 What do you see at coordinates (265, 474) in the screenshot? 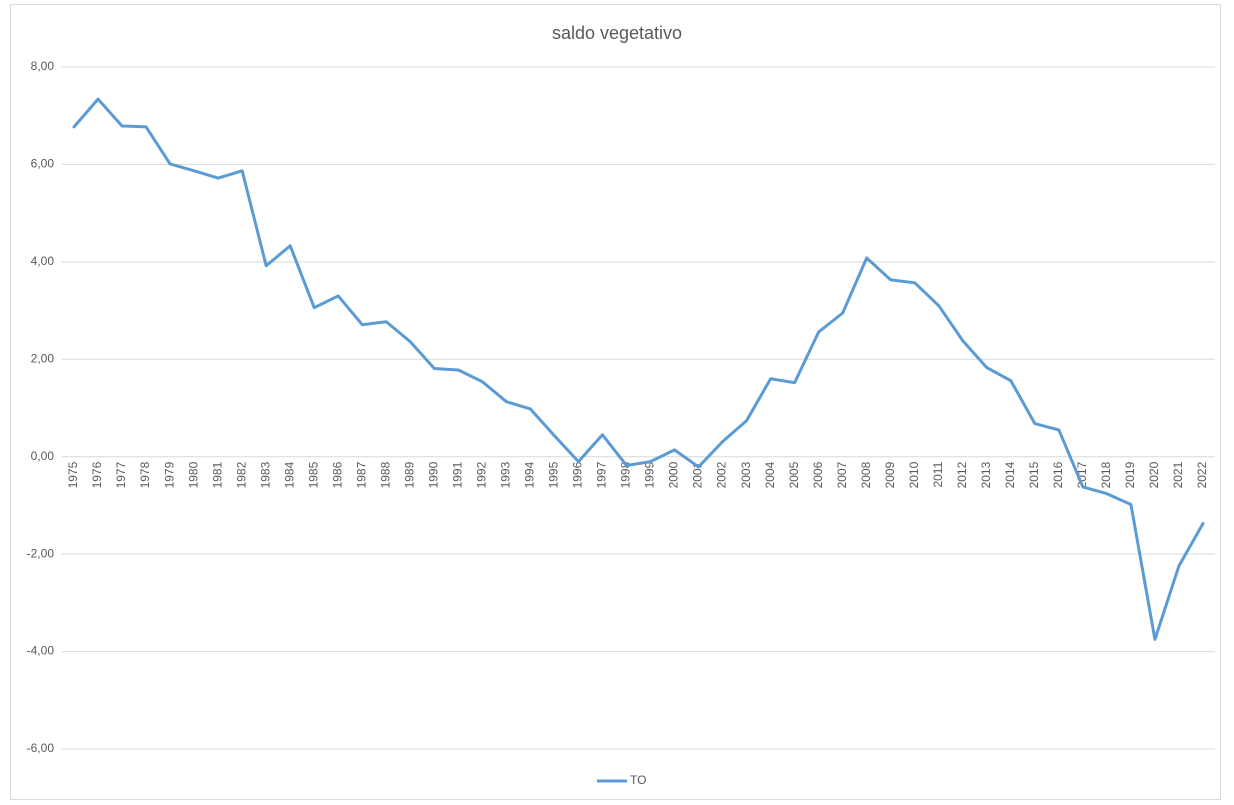
I see `x-tick-label: 1983` at bounding box center [265, 474].